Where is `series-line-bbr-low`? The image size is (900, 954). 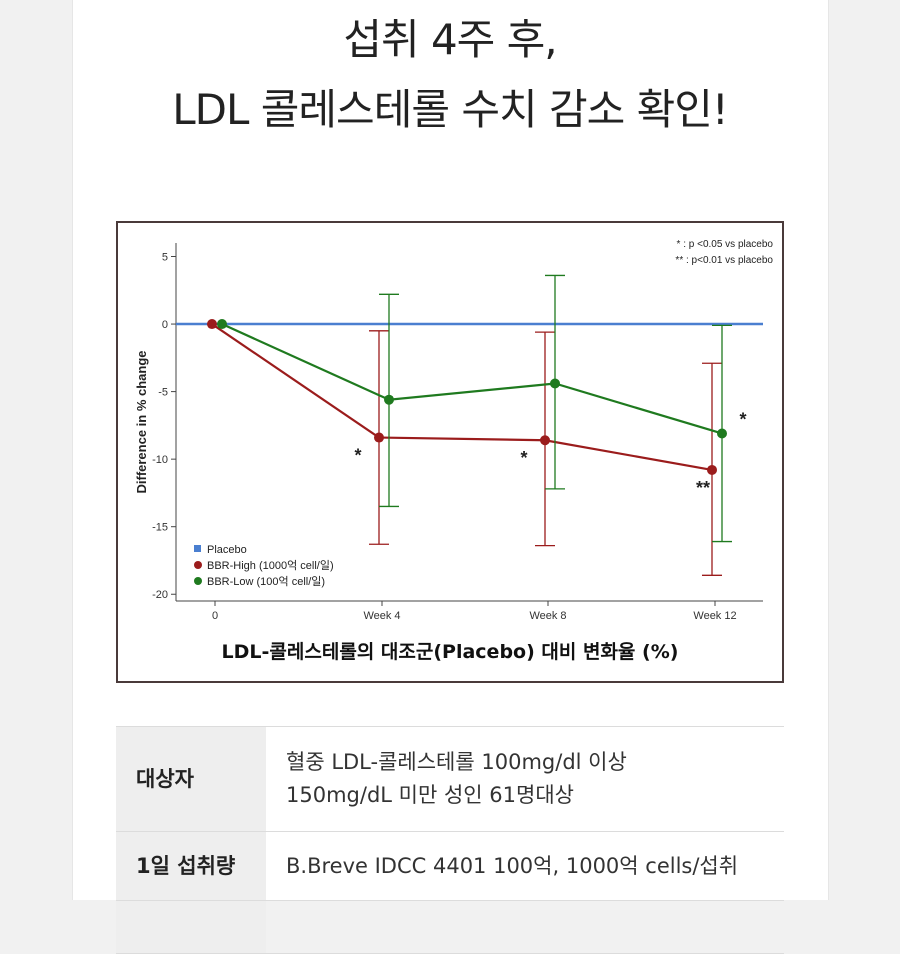
series-line-bbr-low is located at coordinates (472, 379).